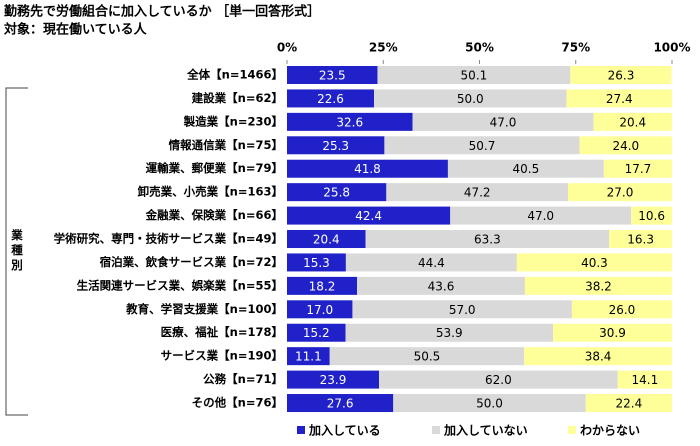 Image resolution: width=700 pixels, height=446 pixels. Describe the element at coordinates (214, 215) in the screenshot. I see `category-label: 金融業、保険業【n=66】` at that location.